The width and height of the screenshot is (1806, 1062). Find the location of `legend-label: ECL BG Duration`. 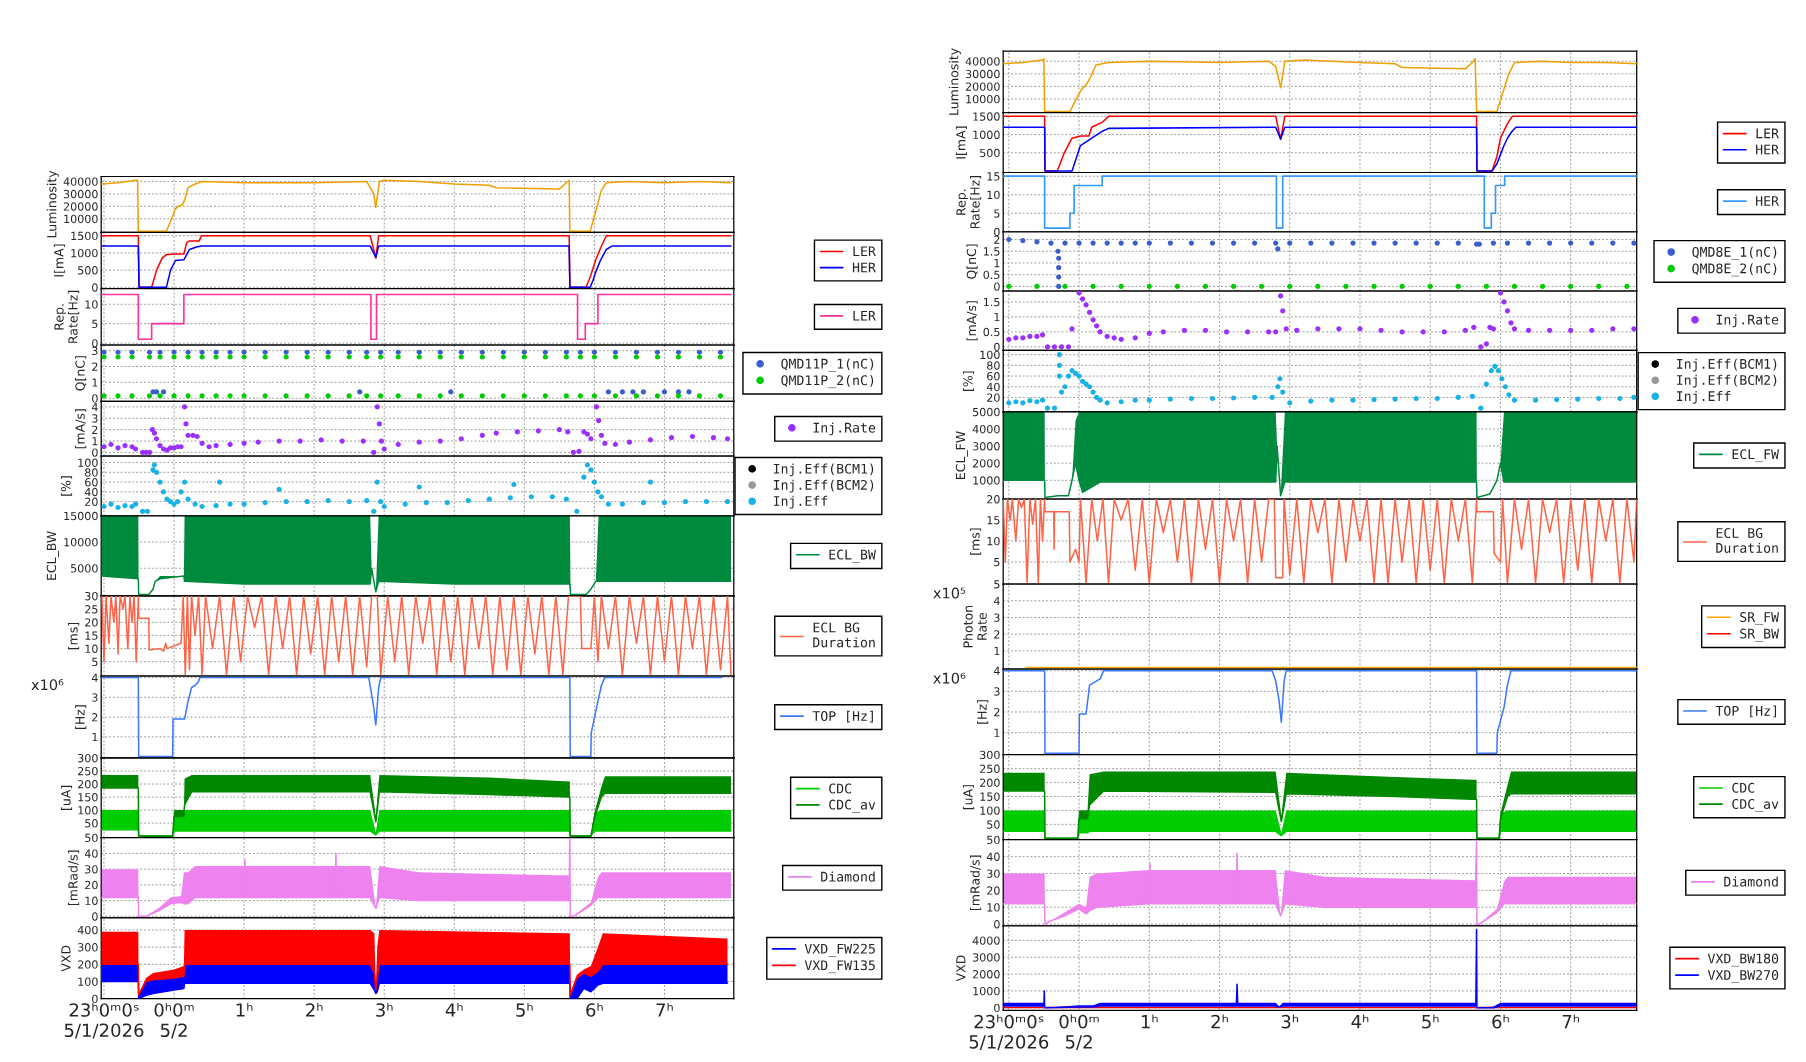

legend-label: ECL BG Duration is located at coordinates (844, 635).